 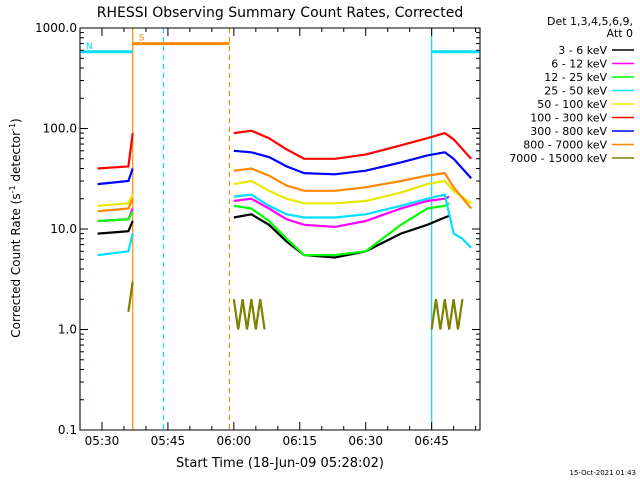 What do you see at coordinates (168, 441) in the screenshot?
I see `x-tick-label: 05:45` at bounding box center [168, 441].